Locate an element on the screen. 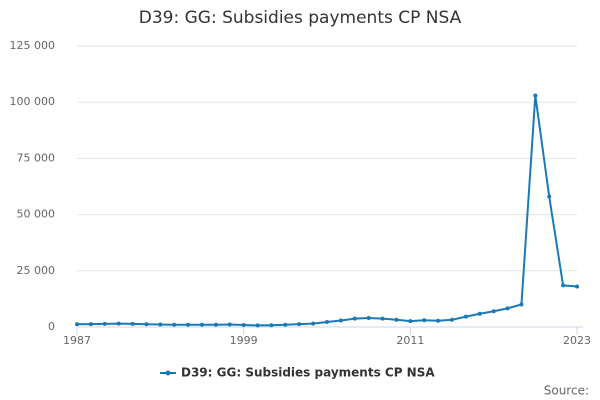  legend-label: D39: GG: Subsidies payments CP NSA is located at coordinates (308, 373).